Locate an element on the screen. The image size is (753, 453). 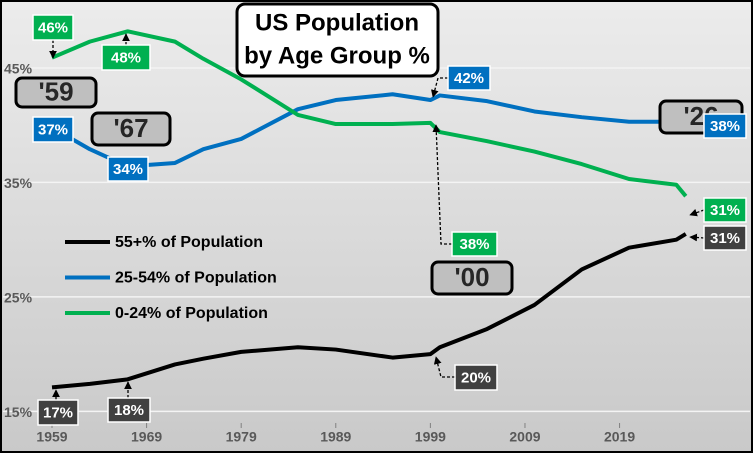
title-box is located at coordinates (337, 40).